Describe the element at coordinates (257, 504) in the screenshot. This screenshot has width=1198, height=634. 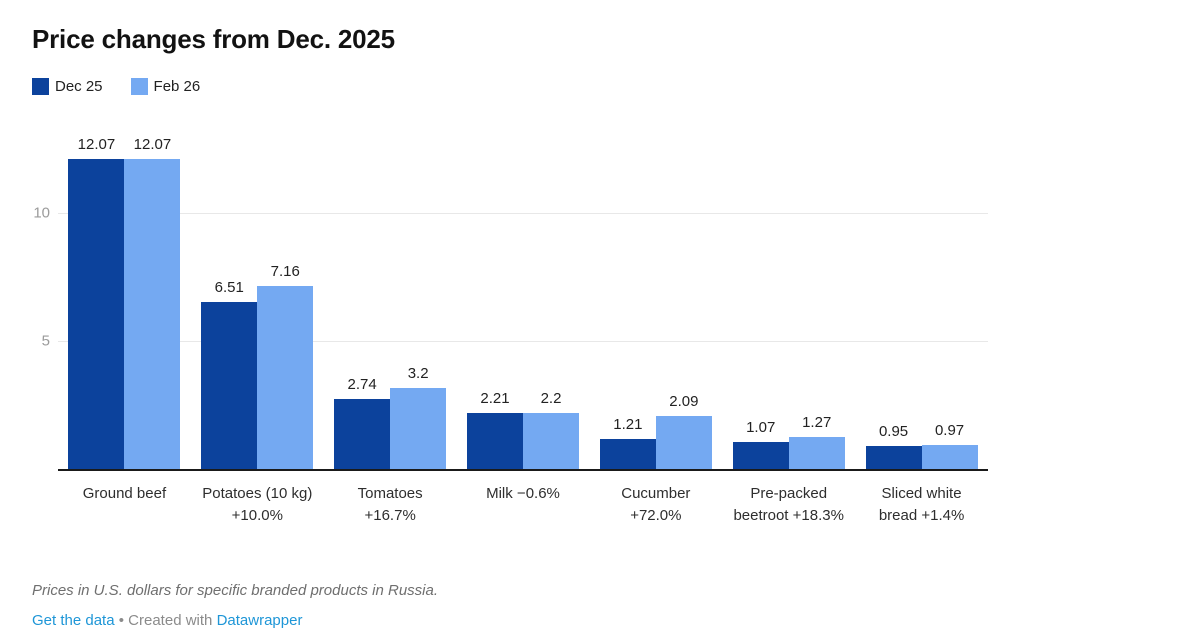
I see `category-label-potatoes-10-kg-10-0: Potatoes (10 kg) +10.0%` at that location.